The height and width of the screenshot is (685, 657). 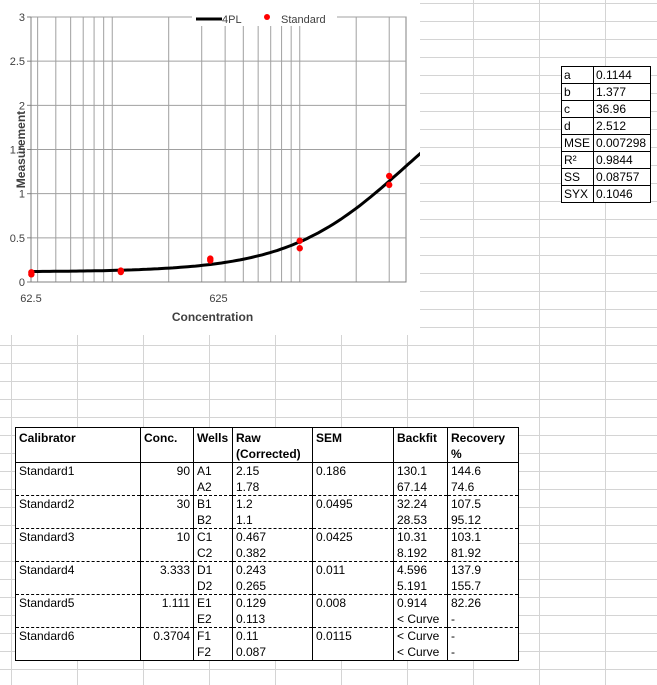 What do you see at coordinates (213, 569) in the screenshot?
I see `well-cell: D1` at bounding box center [213, 569].